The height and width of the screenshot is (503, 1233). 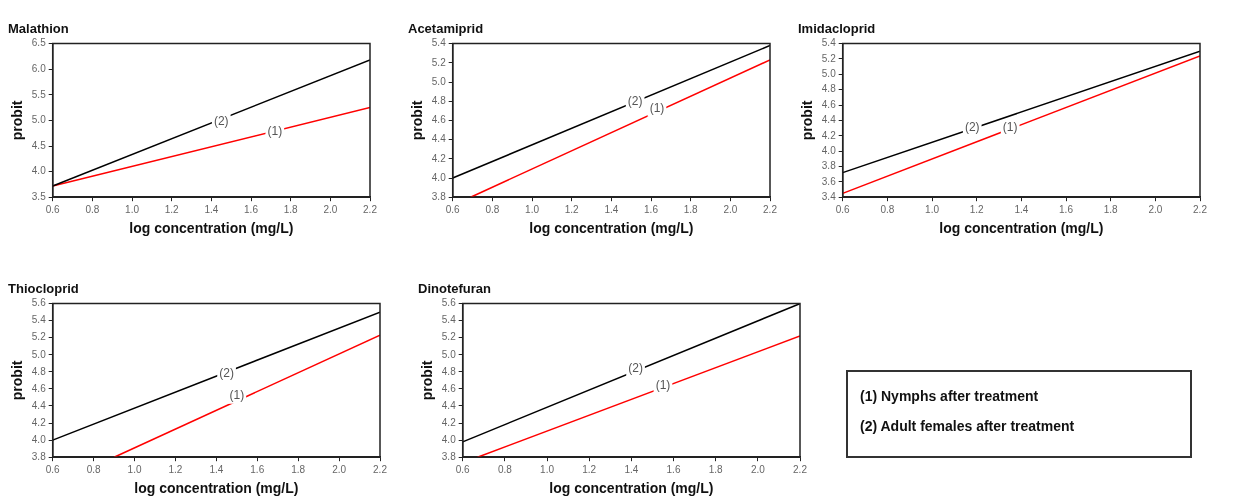 I want to click on chart-title: Malathion, so click(x=38, y=29).